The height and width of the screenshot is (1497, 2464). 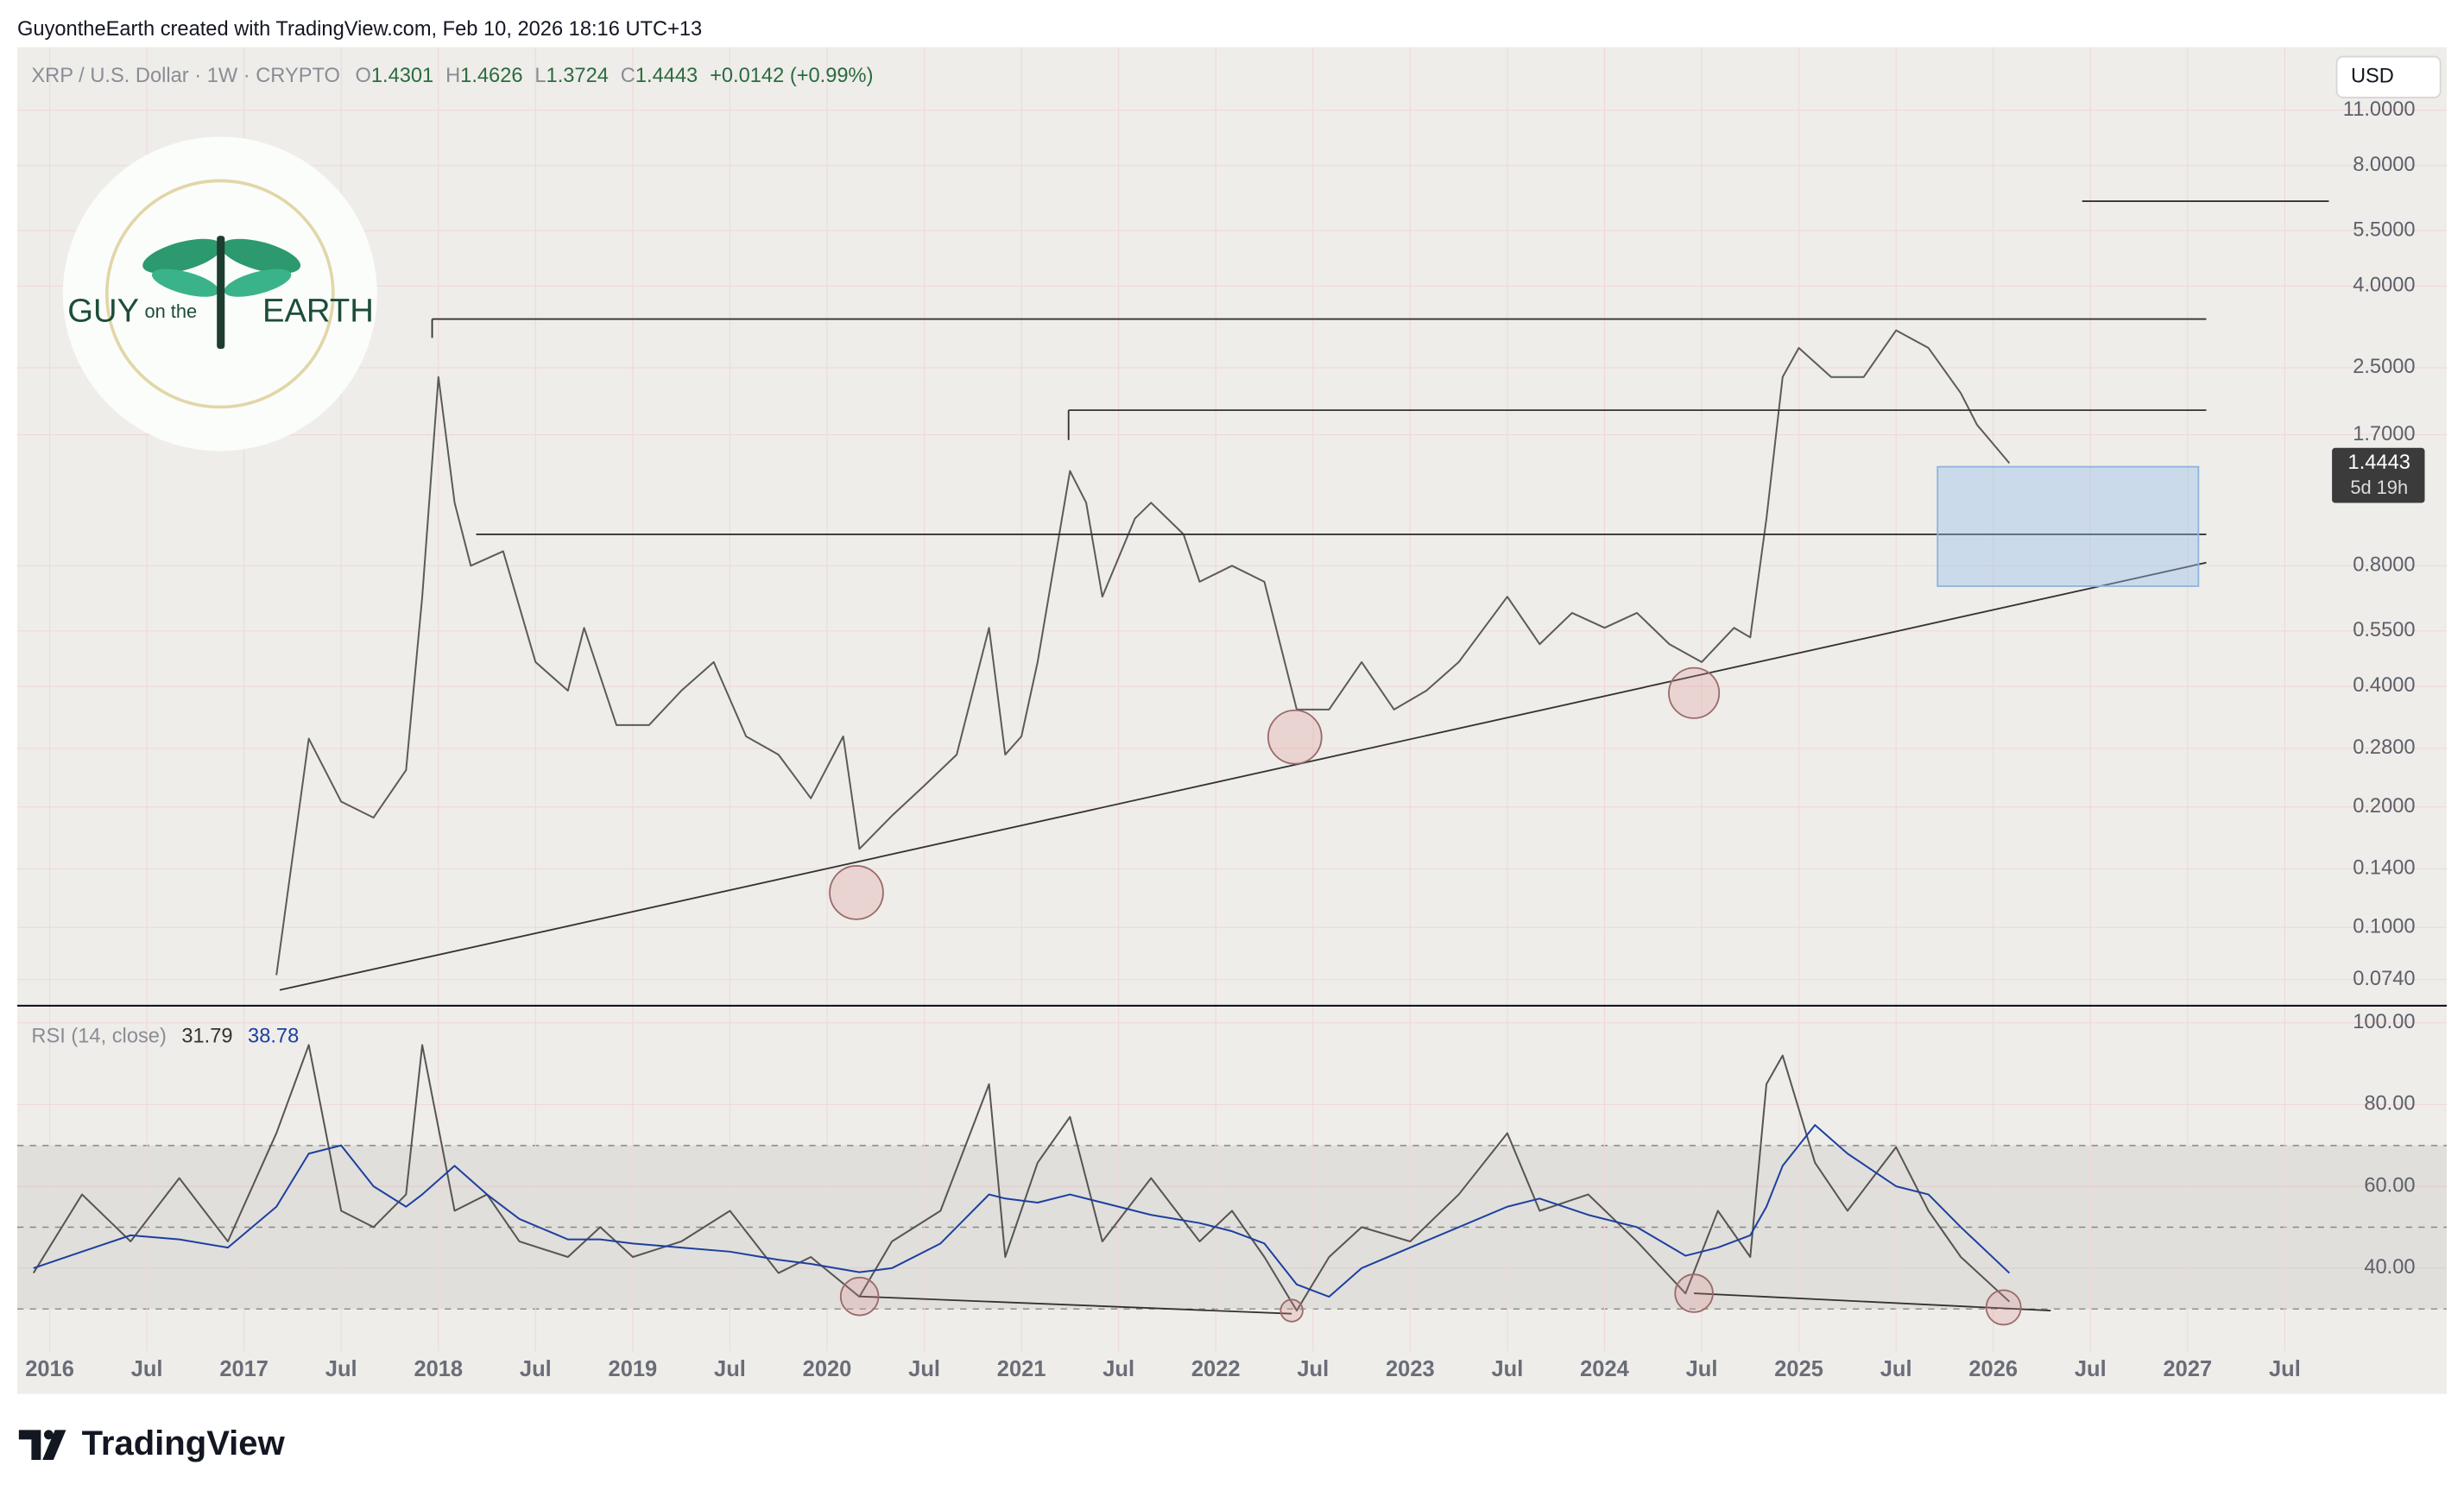 I want to click on x-tick-label: 2022, so click(x=1216, y=1369).